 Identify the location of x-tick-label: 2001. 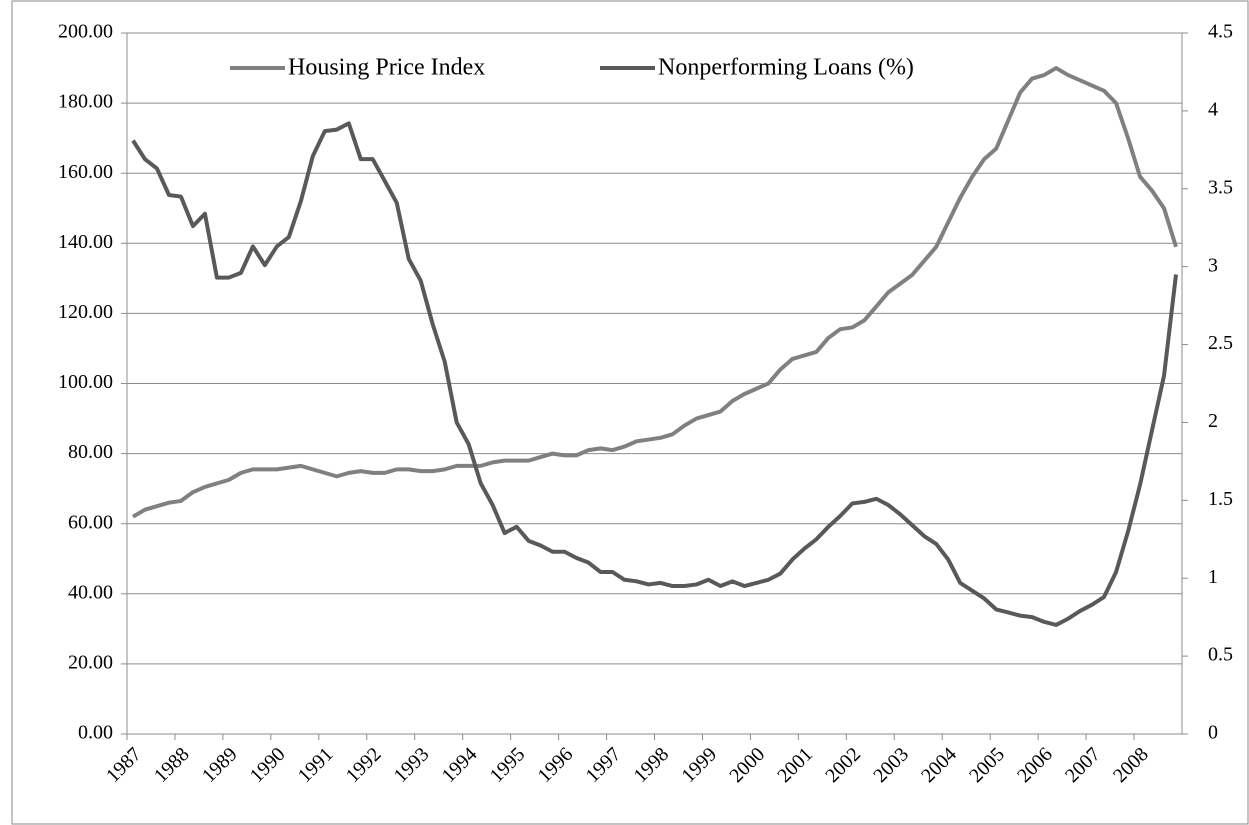
(795, 765).